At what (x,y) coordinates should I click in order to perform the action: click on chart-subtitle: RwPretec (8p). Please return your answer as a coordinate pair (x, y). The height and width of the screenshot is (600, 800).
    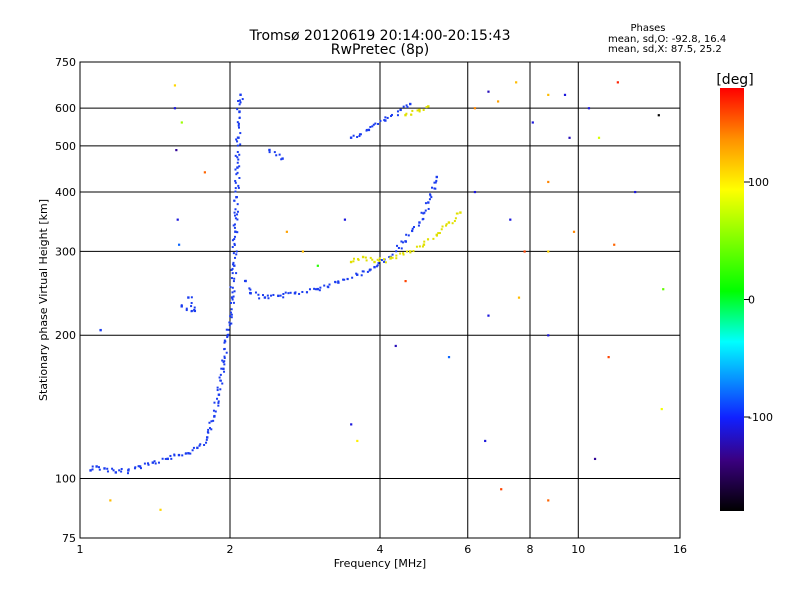
    Looking at the image, I should click on (380, 50).